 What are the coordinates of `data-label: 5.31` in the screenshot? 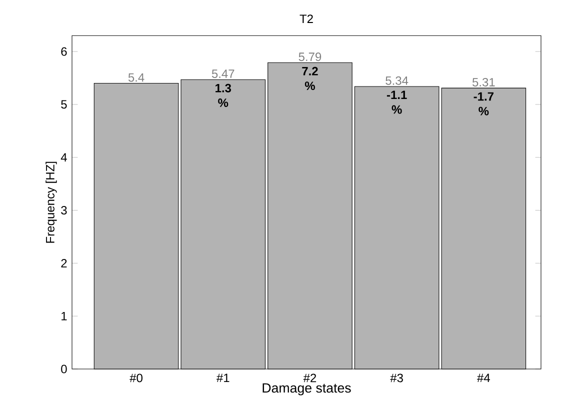 It's located at (483, 82).